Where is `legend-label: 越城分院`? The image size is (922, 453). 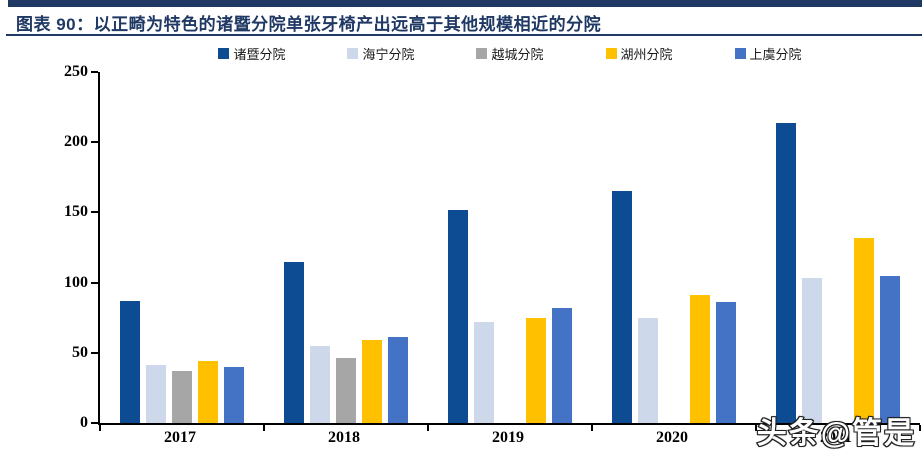 legend-label: 越城分院 is located at coordinates (517, 54).